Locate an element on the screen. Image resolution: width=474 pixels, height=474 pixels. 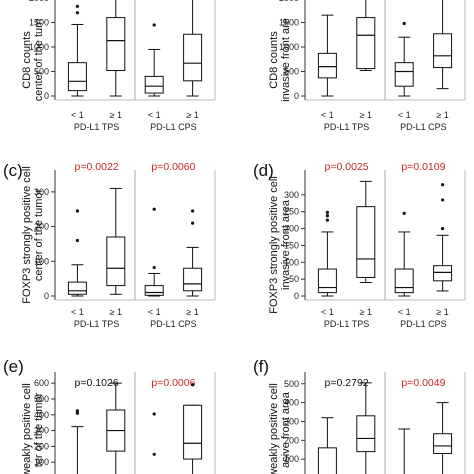
y-tick-label: 600 is located at coordinates (41, 383).